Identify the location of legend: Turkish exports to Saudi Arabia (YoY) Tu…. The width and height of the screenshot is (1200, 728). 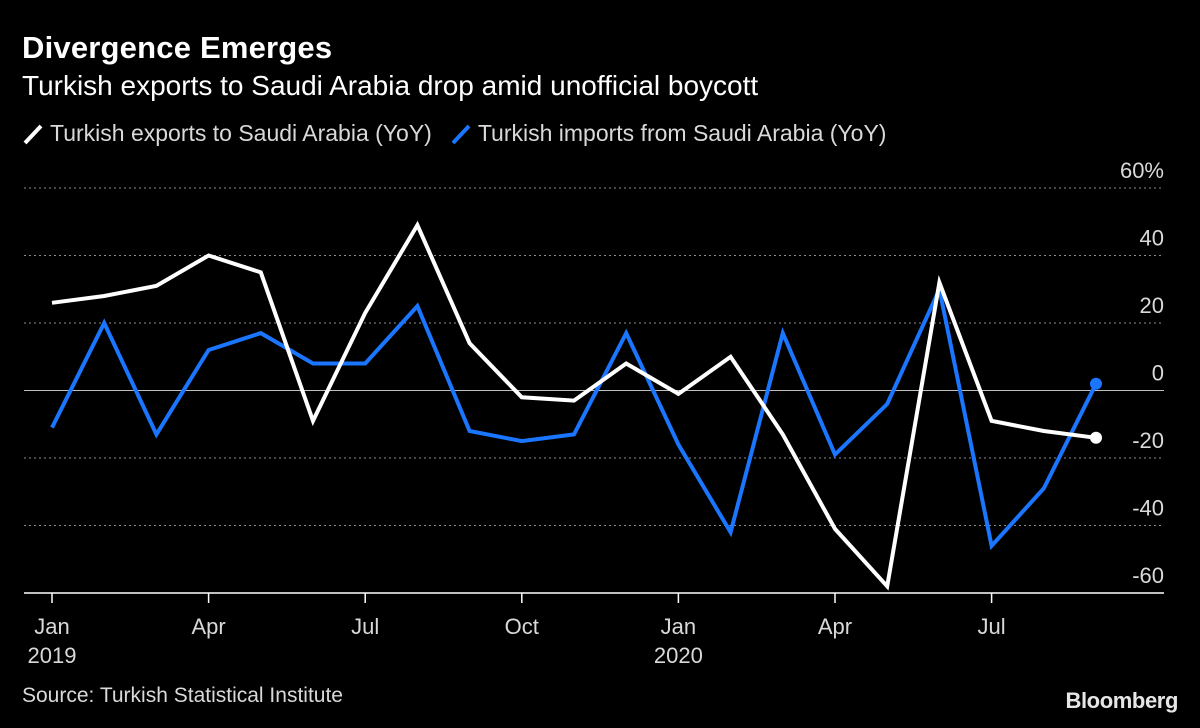
(463, 133).